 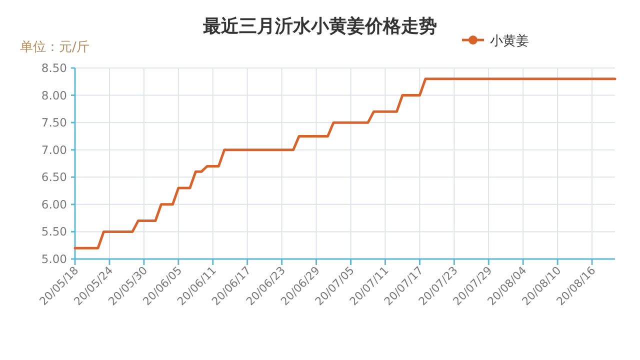 I want to click on legend-label: 小黄姜, so click(x=509, y=41).